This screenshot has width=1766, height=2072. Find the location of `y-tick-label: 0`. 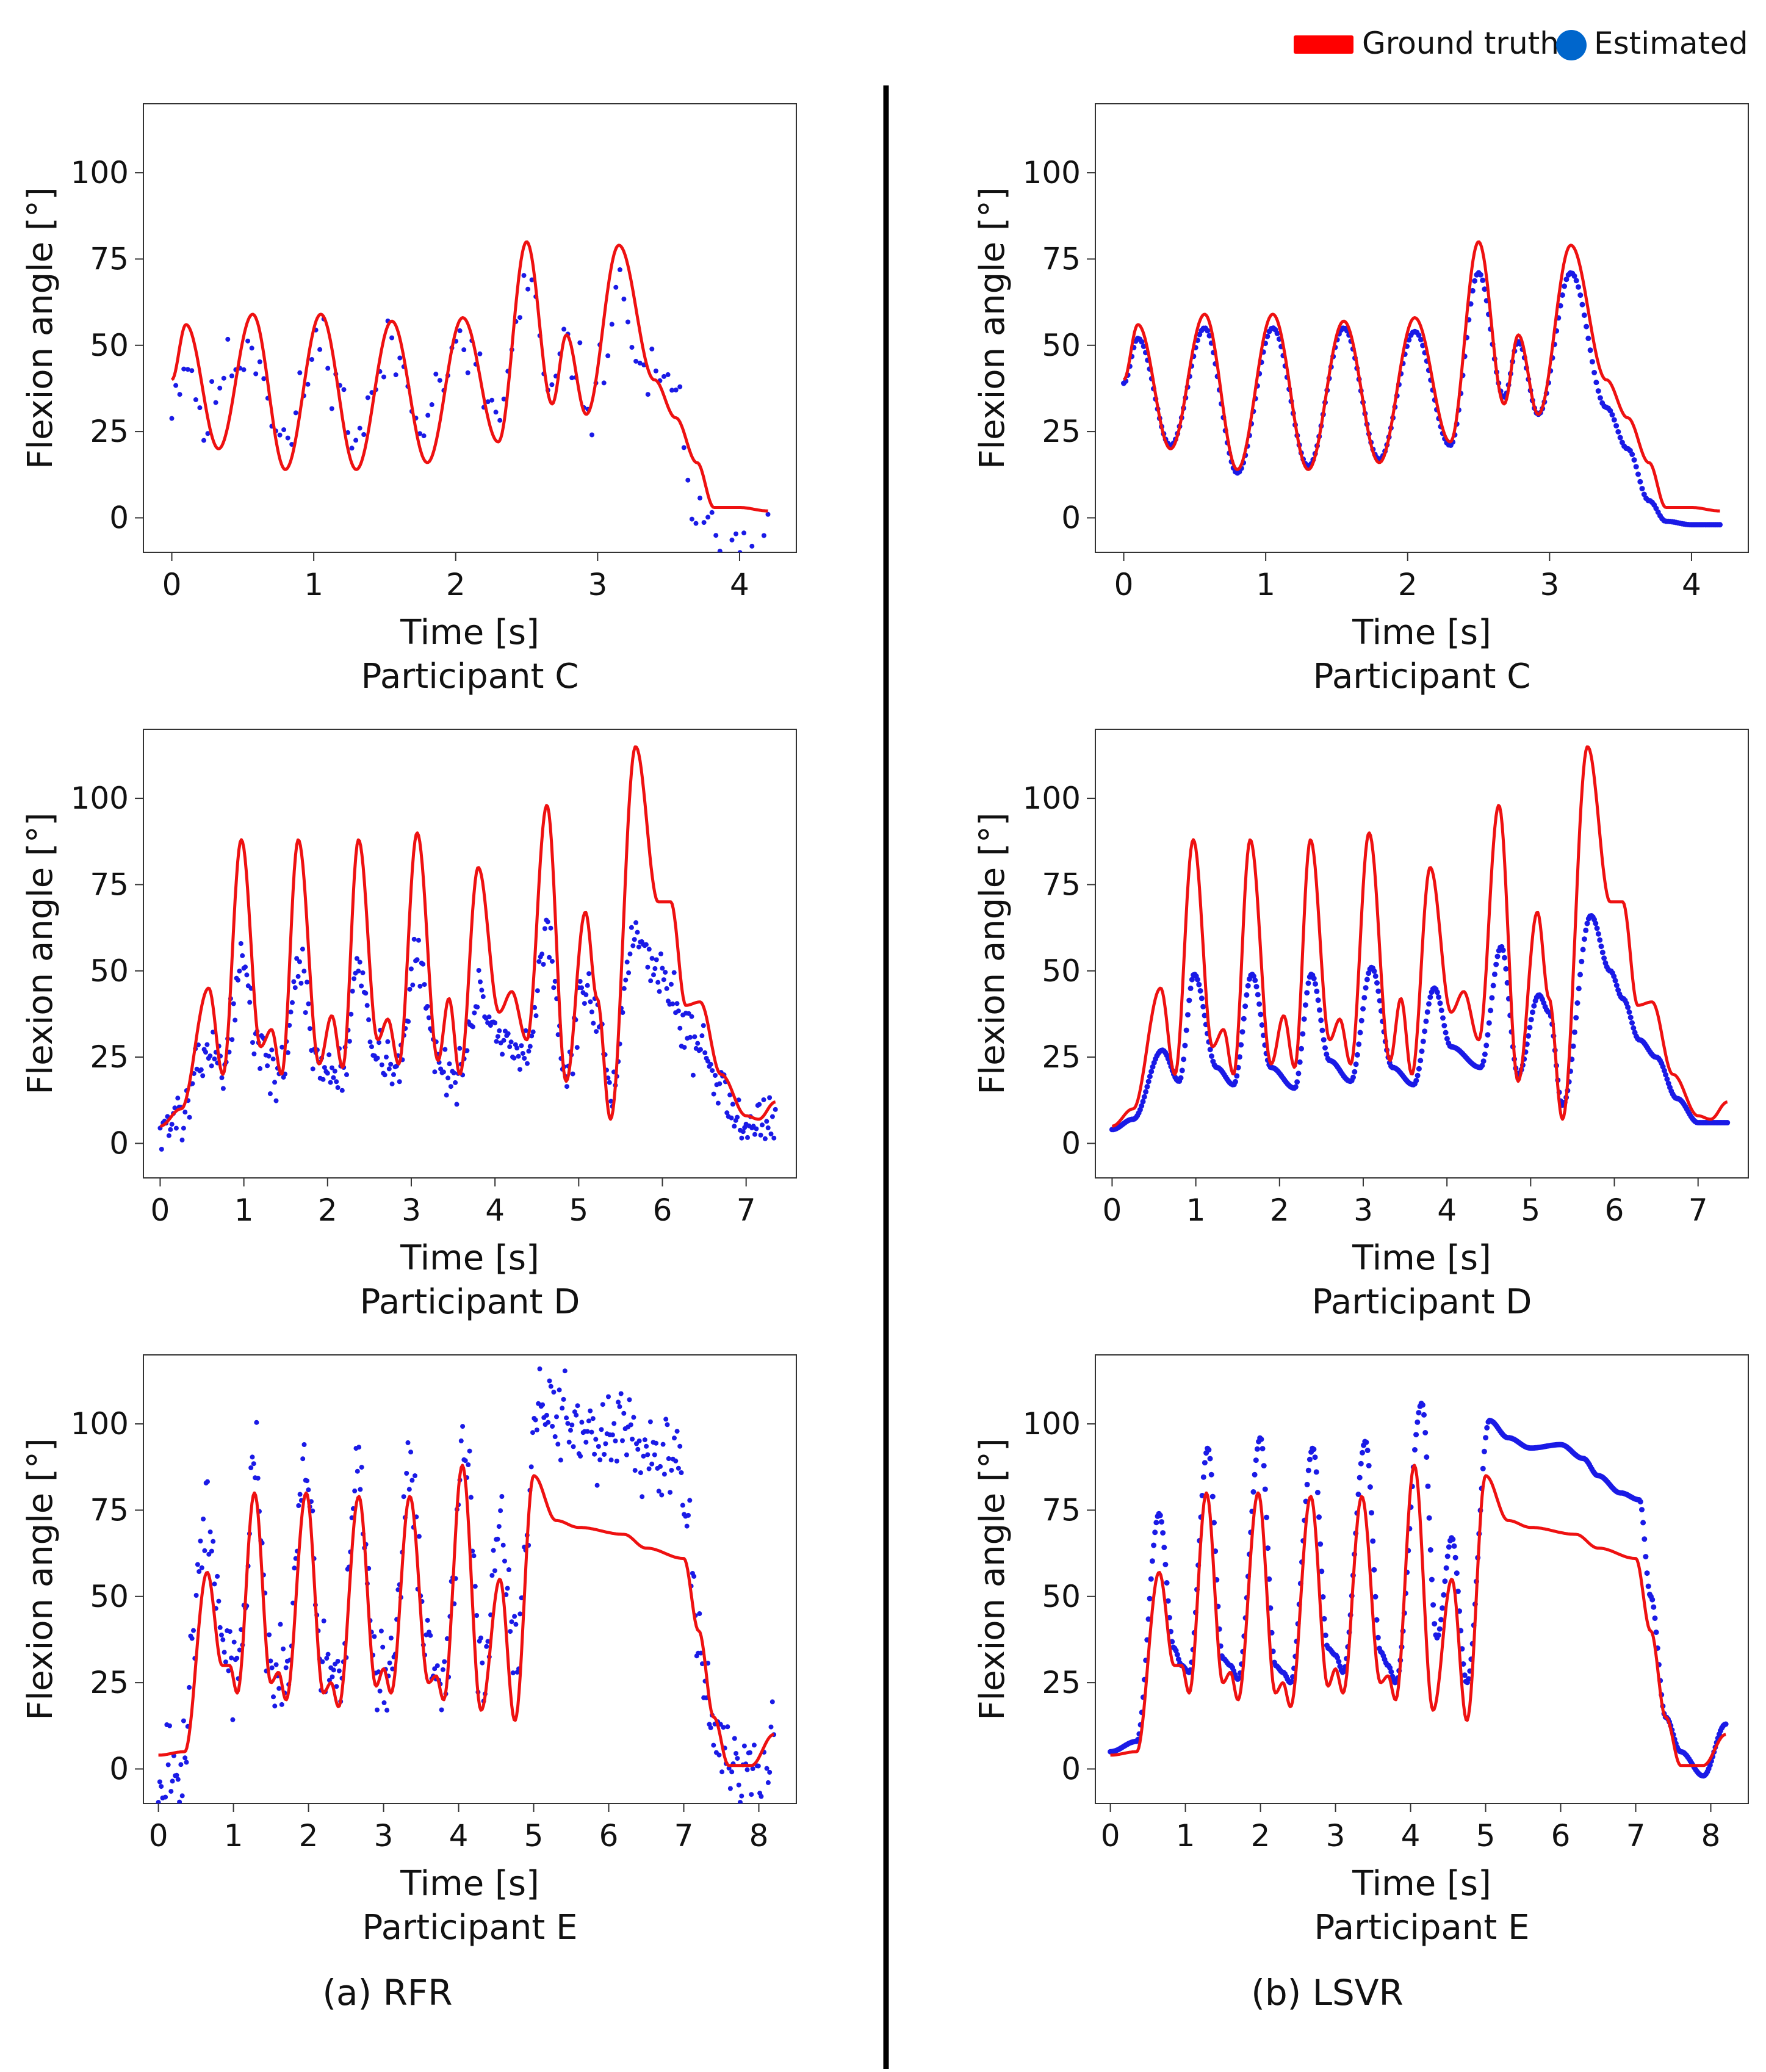

y-tick-label: 0 is located at coordinates (1071, 1143).